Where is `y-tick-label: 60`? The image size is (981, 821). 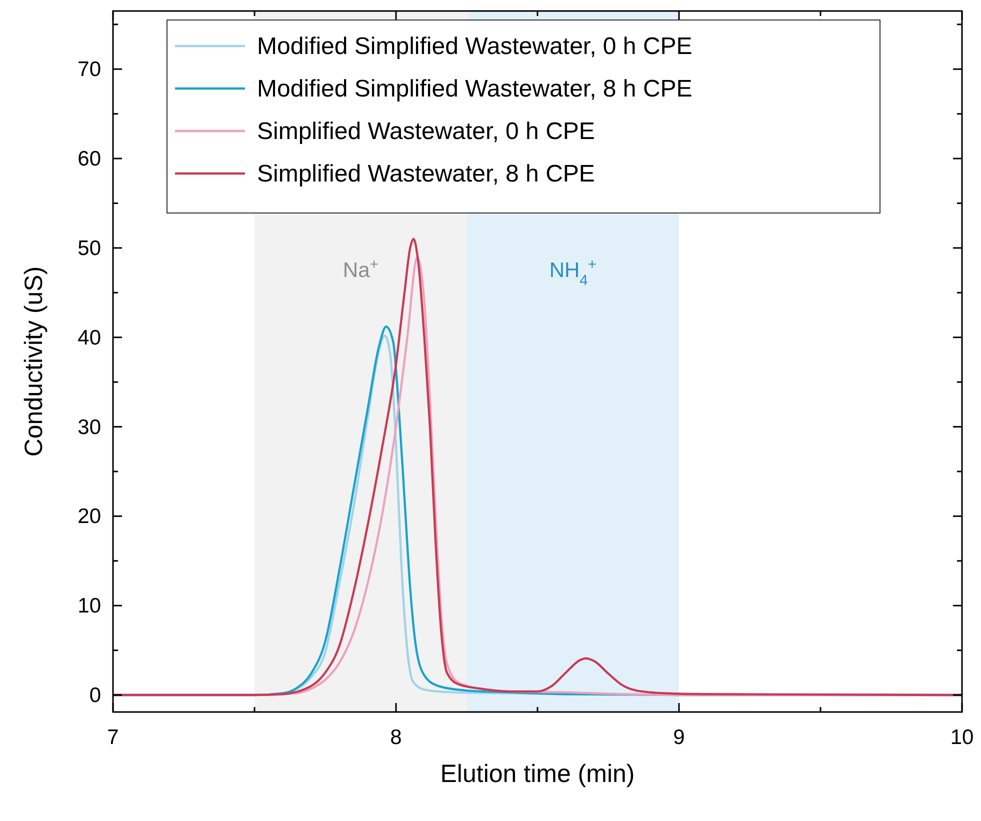 y-tick-label: 60 is located at coordinates (89, 159).